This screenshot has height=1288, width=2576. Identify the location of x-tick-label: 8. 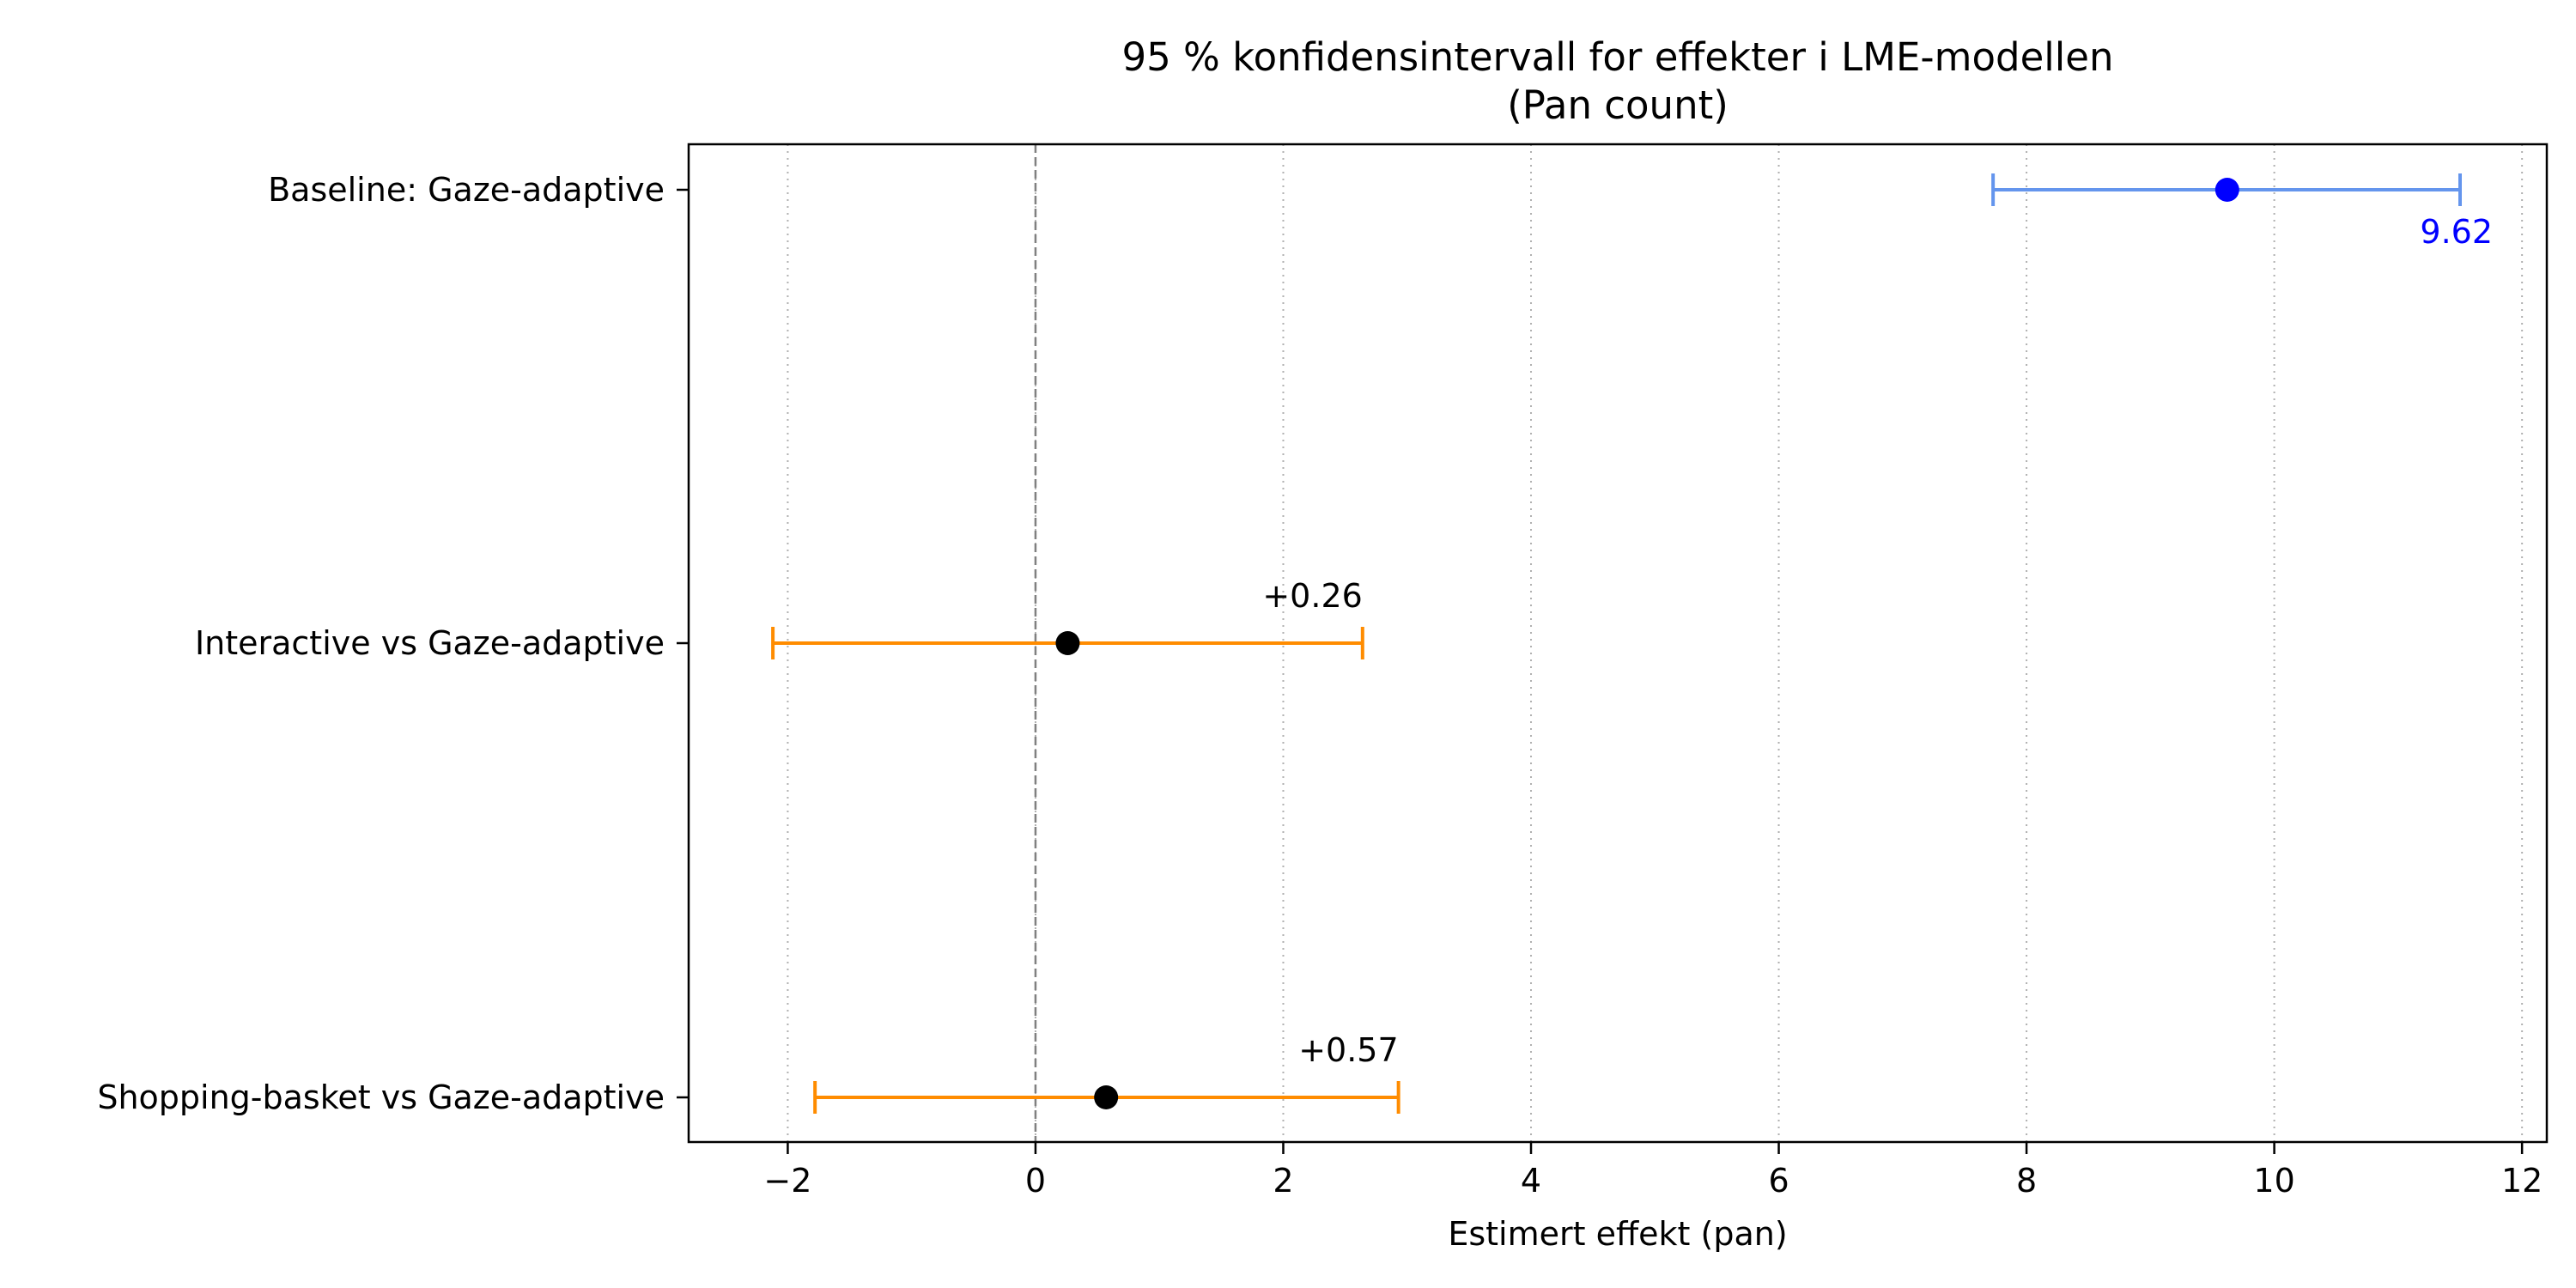
(2026, 1181).